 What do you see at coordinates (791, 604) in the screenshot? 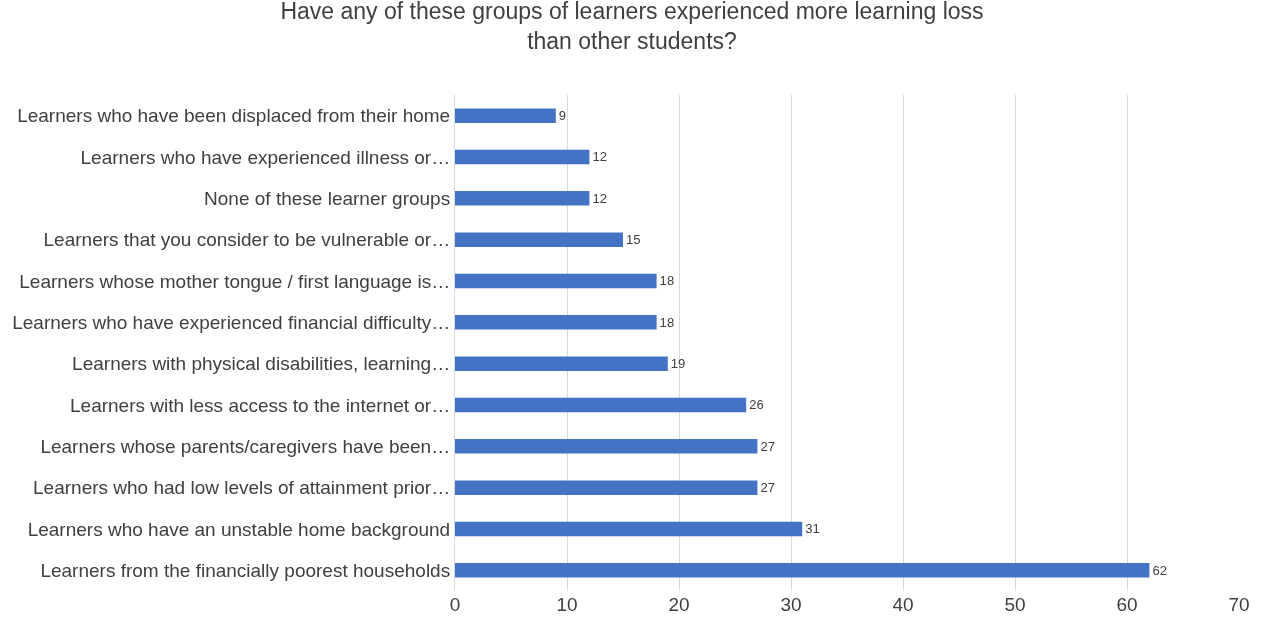
I see `x-tick-label: 30` at bounding box center [791, 604].